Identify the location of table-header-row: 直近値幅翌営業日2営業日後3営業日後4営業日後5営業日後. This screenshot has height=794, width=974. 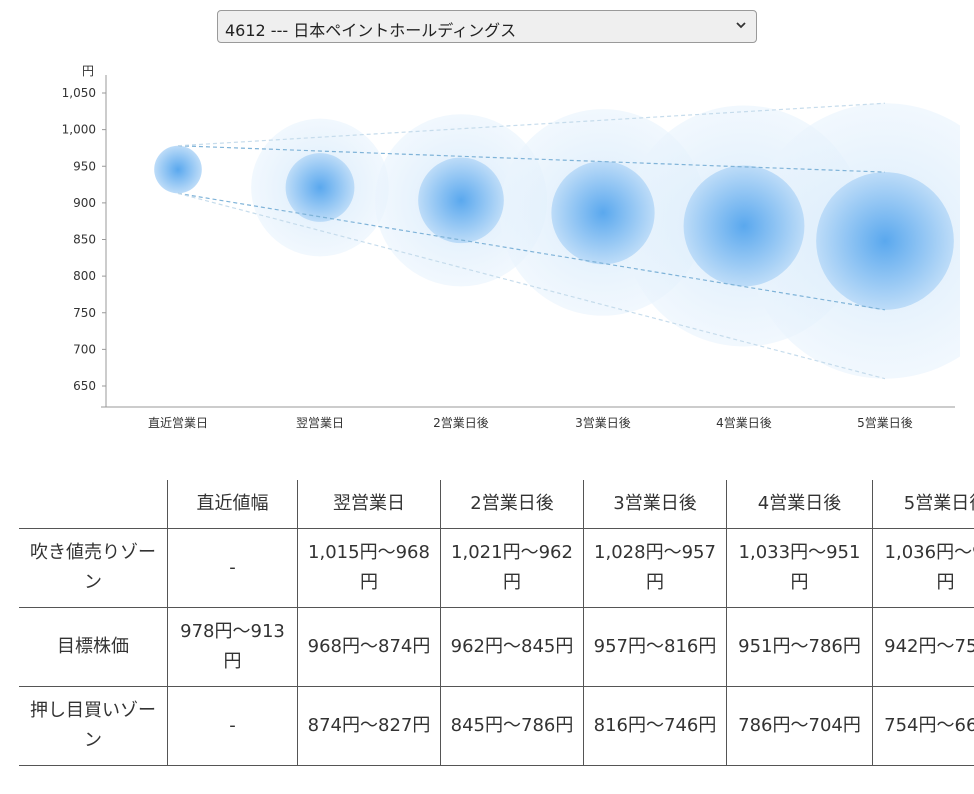
(496, 504).